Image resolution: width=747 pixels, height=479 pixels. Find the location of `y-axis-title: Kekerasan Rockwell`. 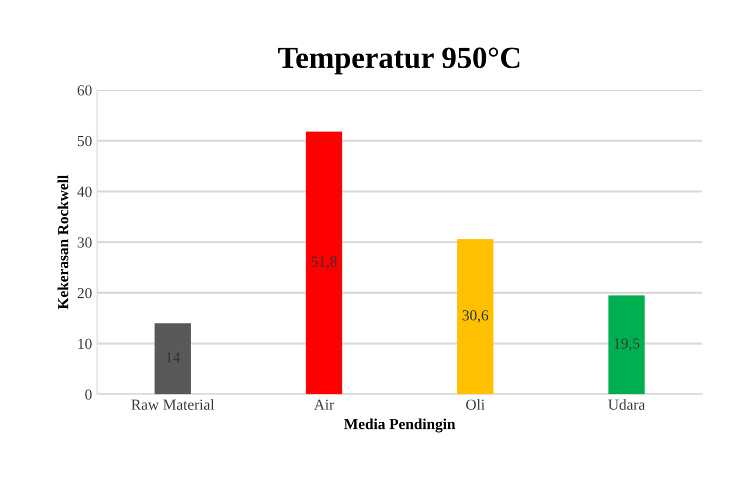

y-axis-title: Kekerasan Rockwell is located at coordinates (63, 242).